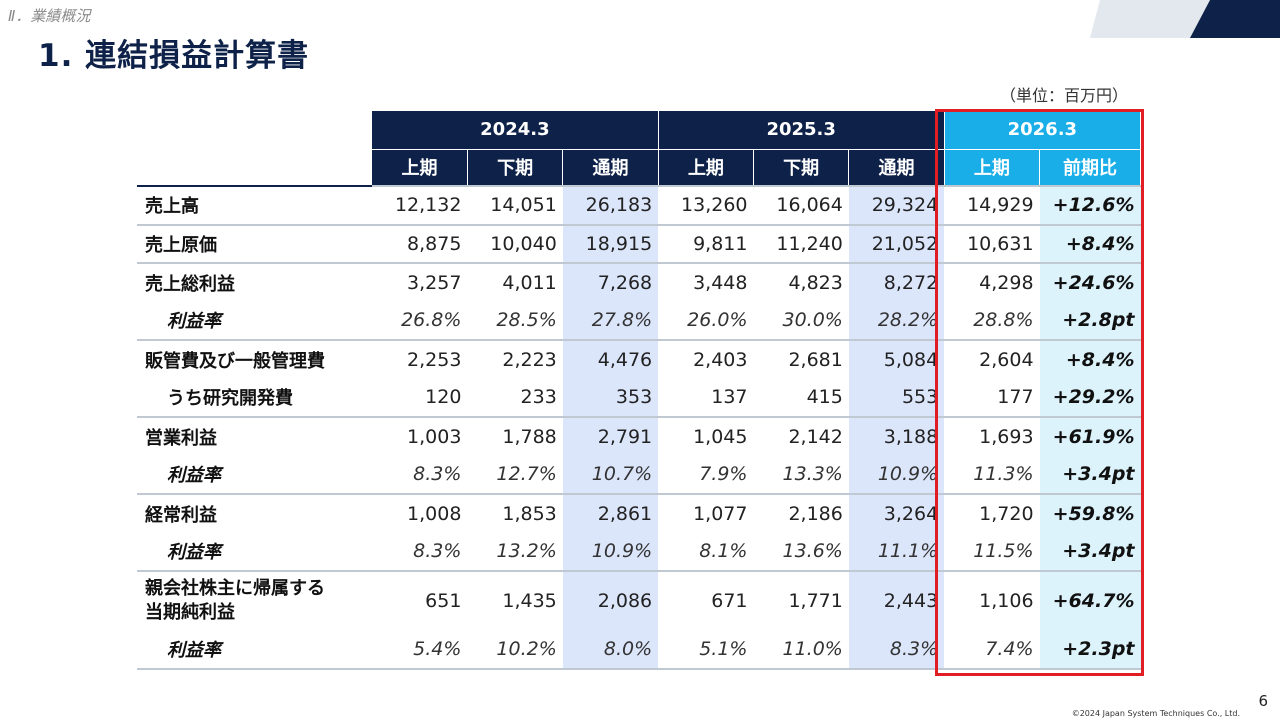 Image resolution: width=1280 pixels, height=720 pixels. I want to click on value-cell: 233, so click(538, 397).